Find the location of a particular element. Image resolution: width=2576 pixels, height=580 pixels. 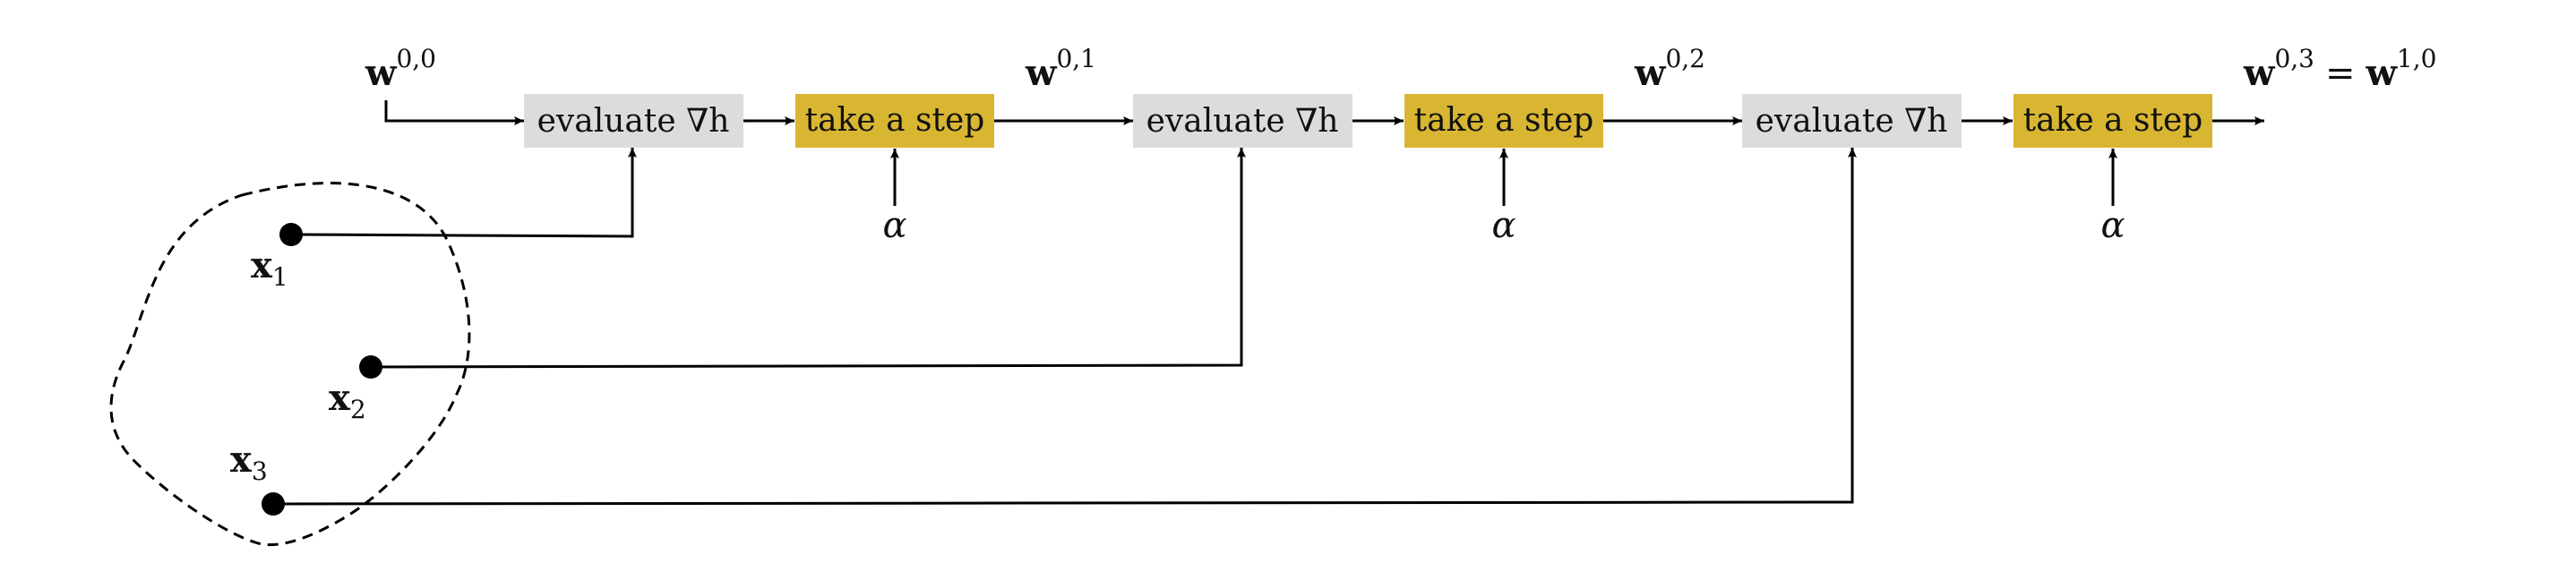

step-label-1: take a step is located at coordinates (895, 120).